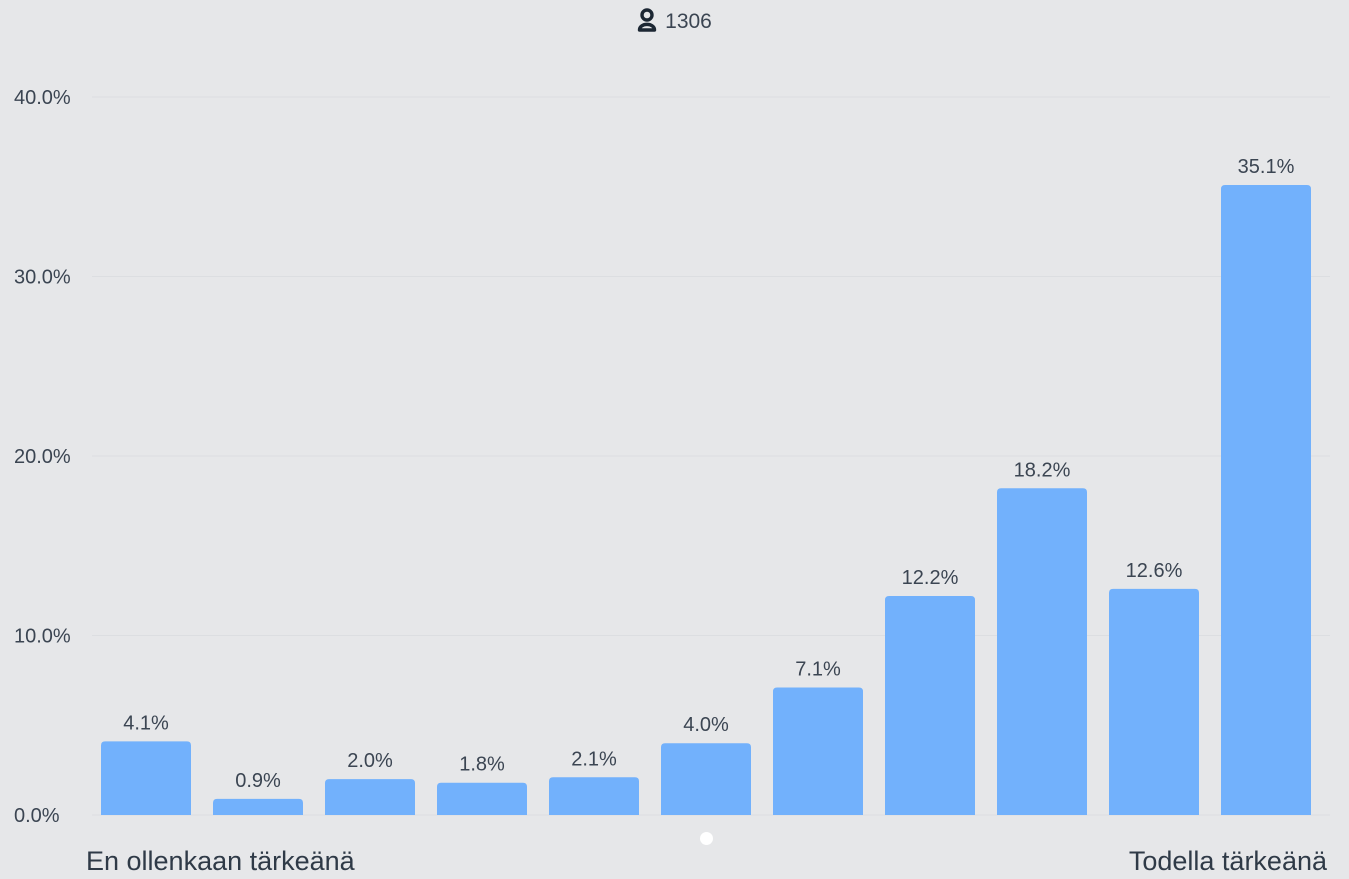 The image size is (1349, 879). What do you see at coordinates (42, 637) in the screenshot?
I see `y-tick-label: 10.0%` at bounding box center [42, 637].